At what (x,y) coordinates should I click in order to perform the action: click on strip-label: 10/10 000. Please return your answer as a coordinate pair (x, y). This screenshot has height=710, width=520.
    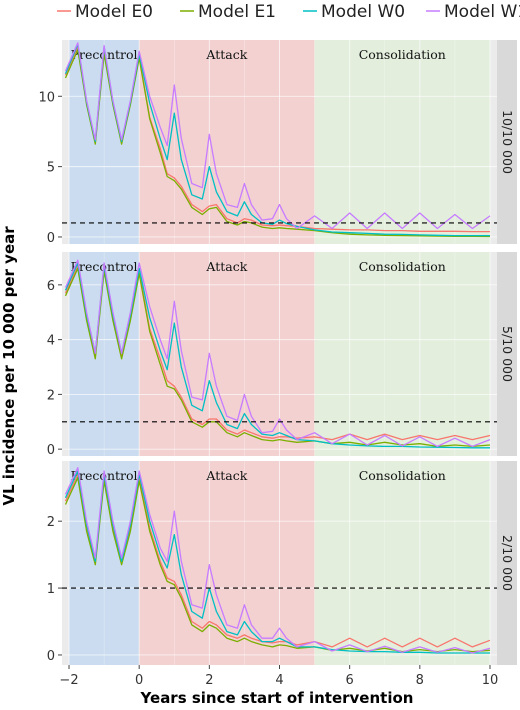
    Looking at the image, I should click on (507, 142).